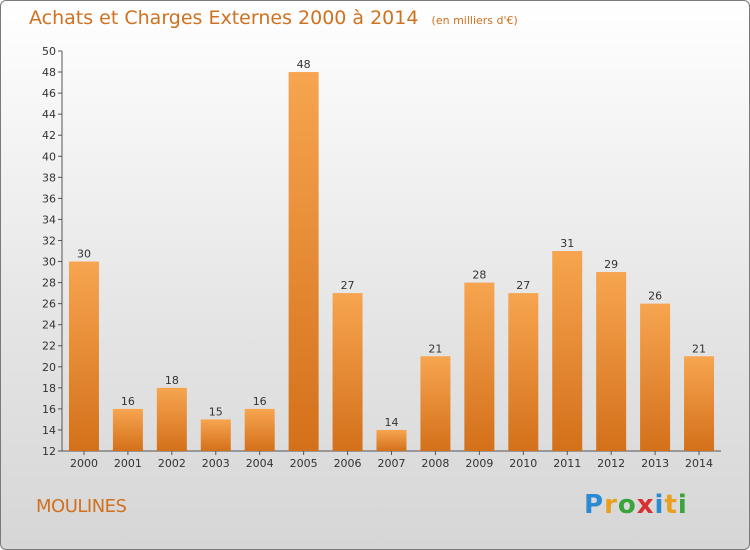  I want to click on x-tick-label: 2005, so click(304, 463).